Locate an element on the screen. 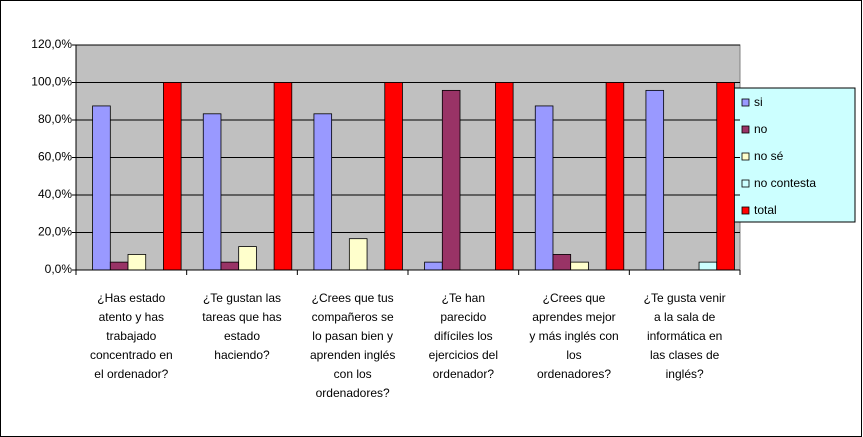  legend-label: no is located at coordinates (761, 129).